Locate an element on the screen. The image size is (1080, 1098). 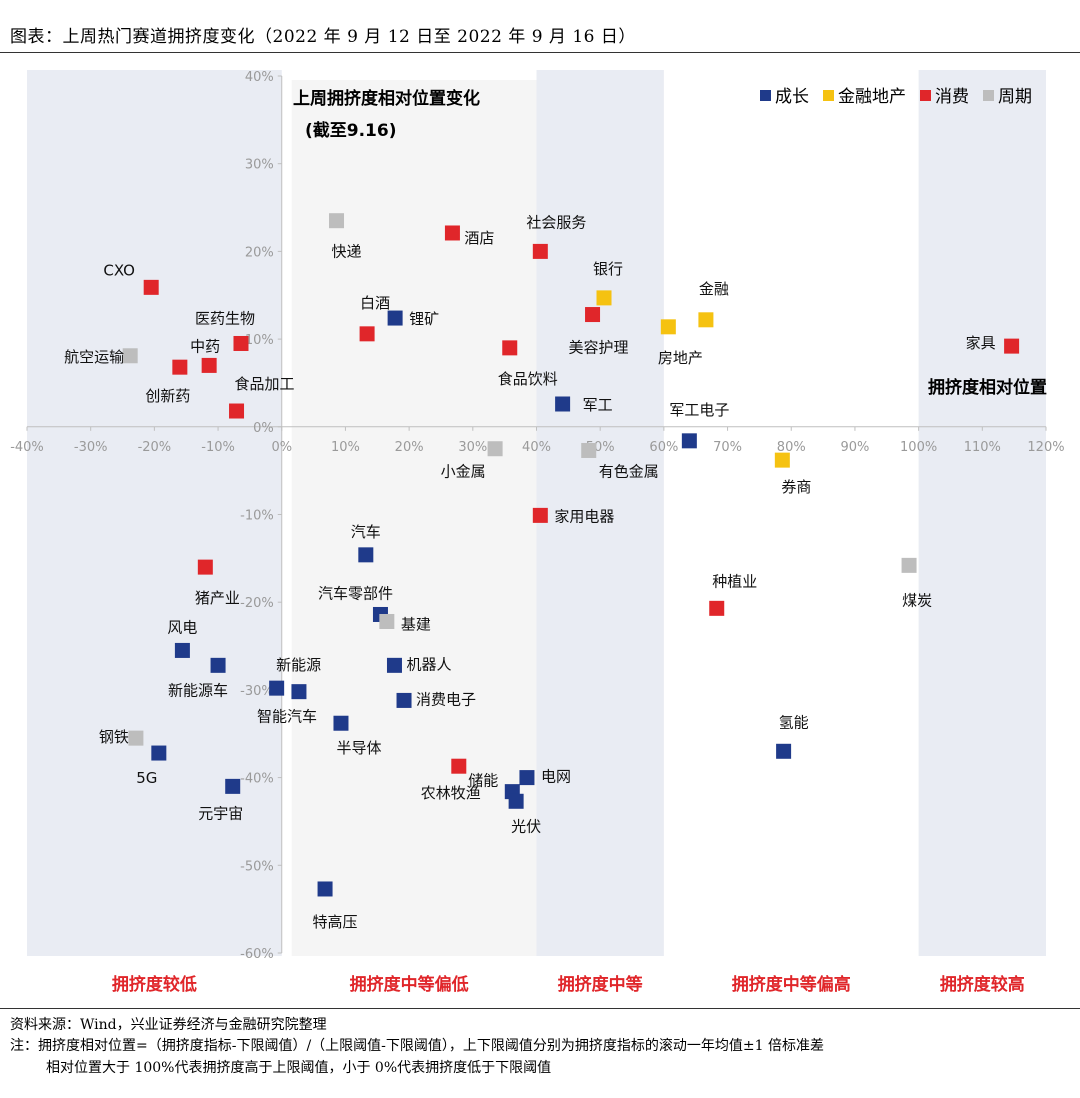
data-label: 航空运输 is located at coordinates (94, 357).